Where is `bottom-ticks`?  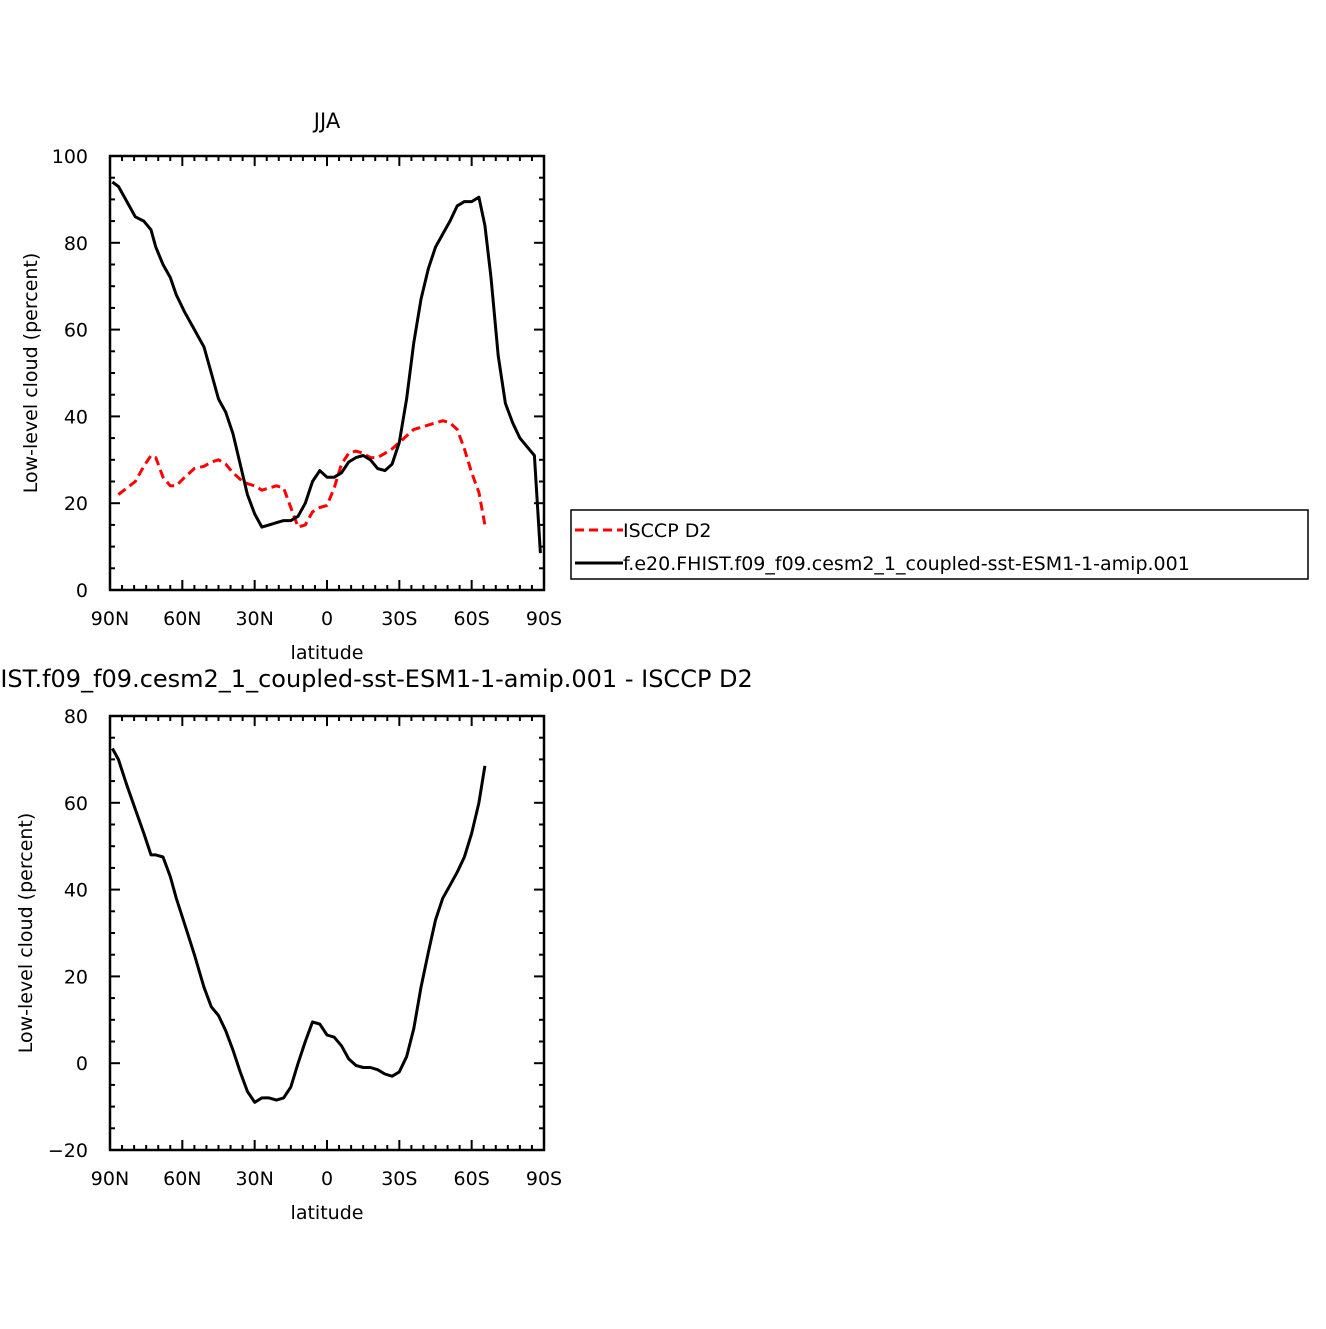 bottom-ticks is located at coordinates (327, 933).